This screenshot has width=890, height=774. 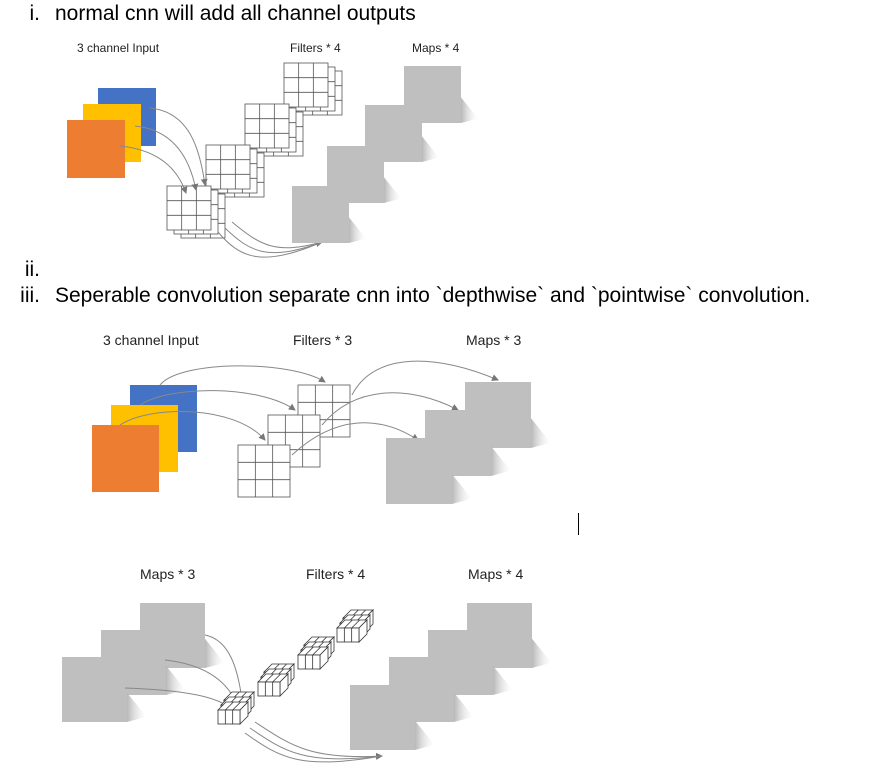 What do you see at coordinates (295, 667) in the screenshot?
I see `fig3-pointwise-filters` at bounding box center [295, 667].